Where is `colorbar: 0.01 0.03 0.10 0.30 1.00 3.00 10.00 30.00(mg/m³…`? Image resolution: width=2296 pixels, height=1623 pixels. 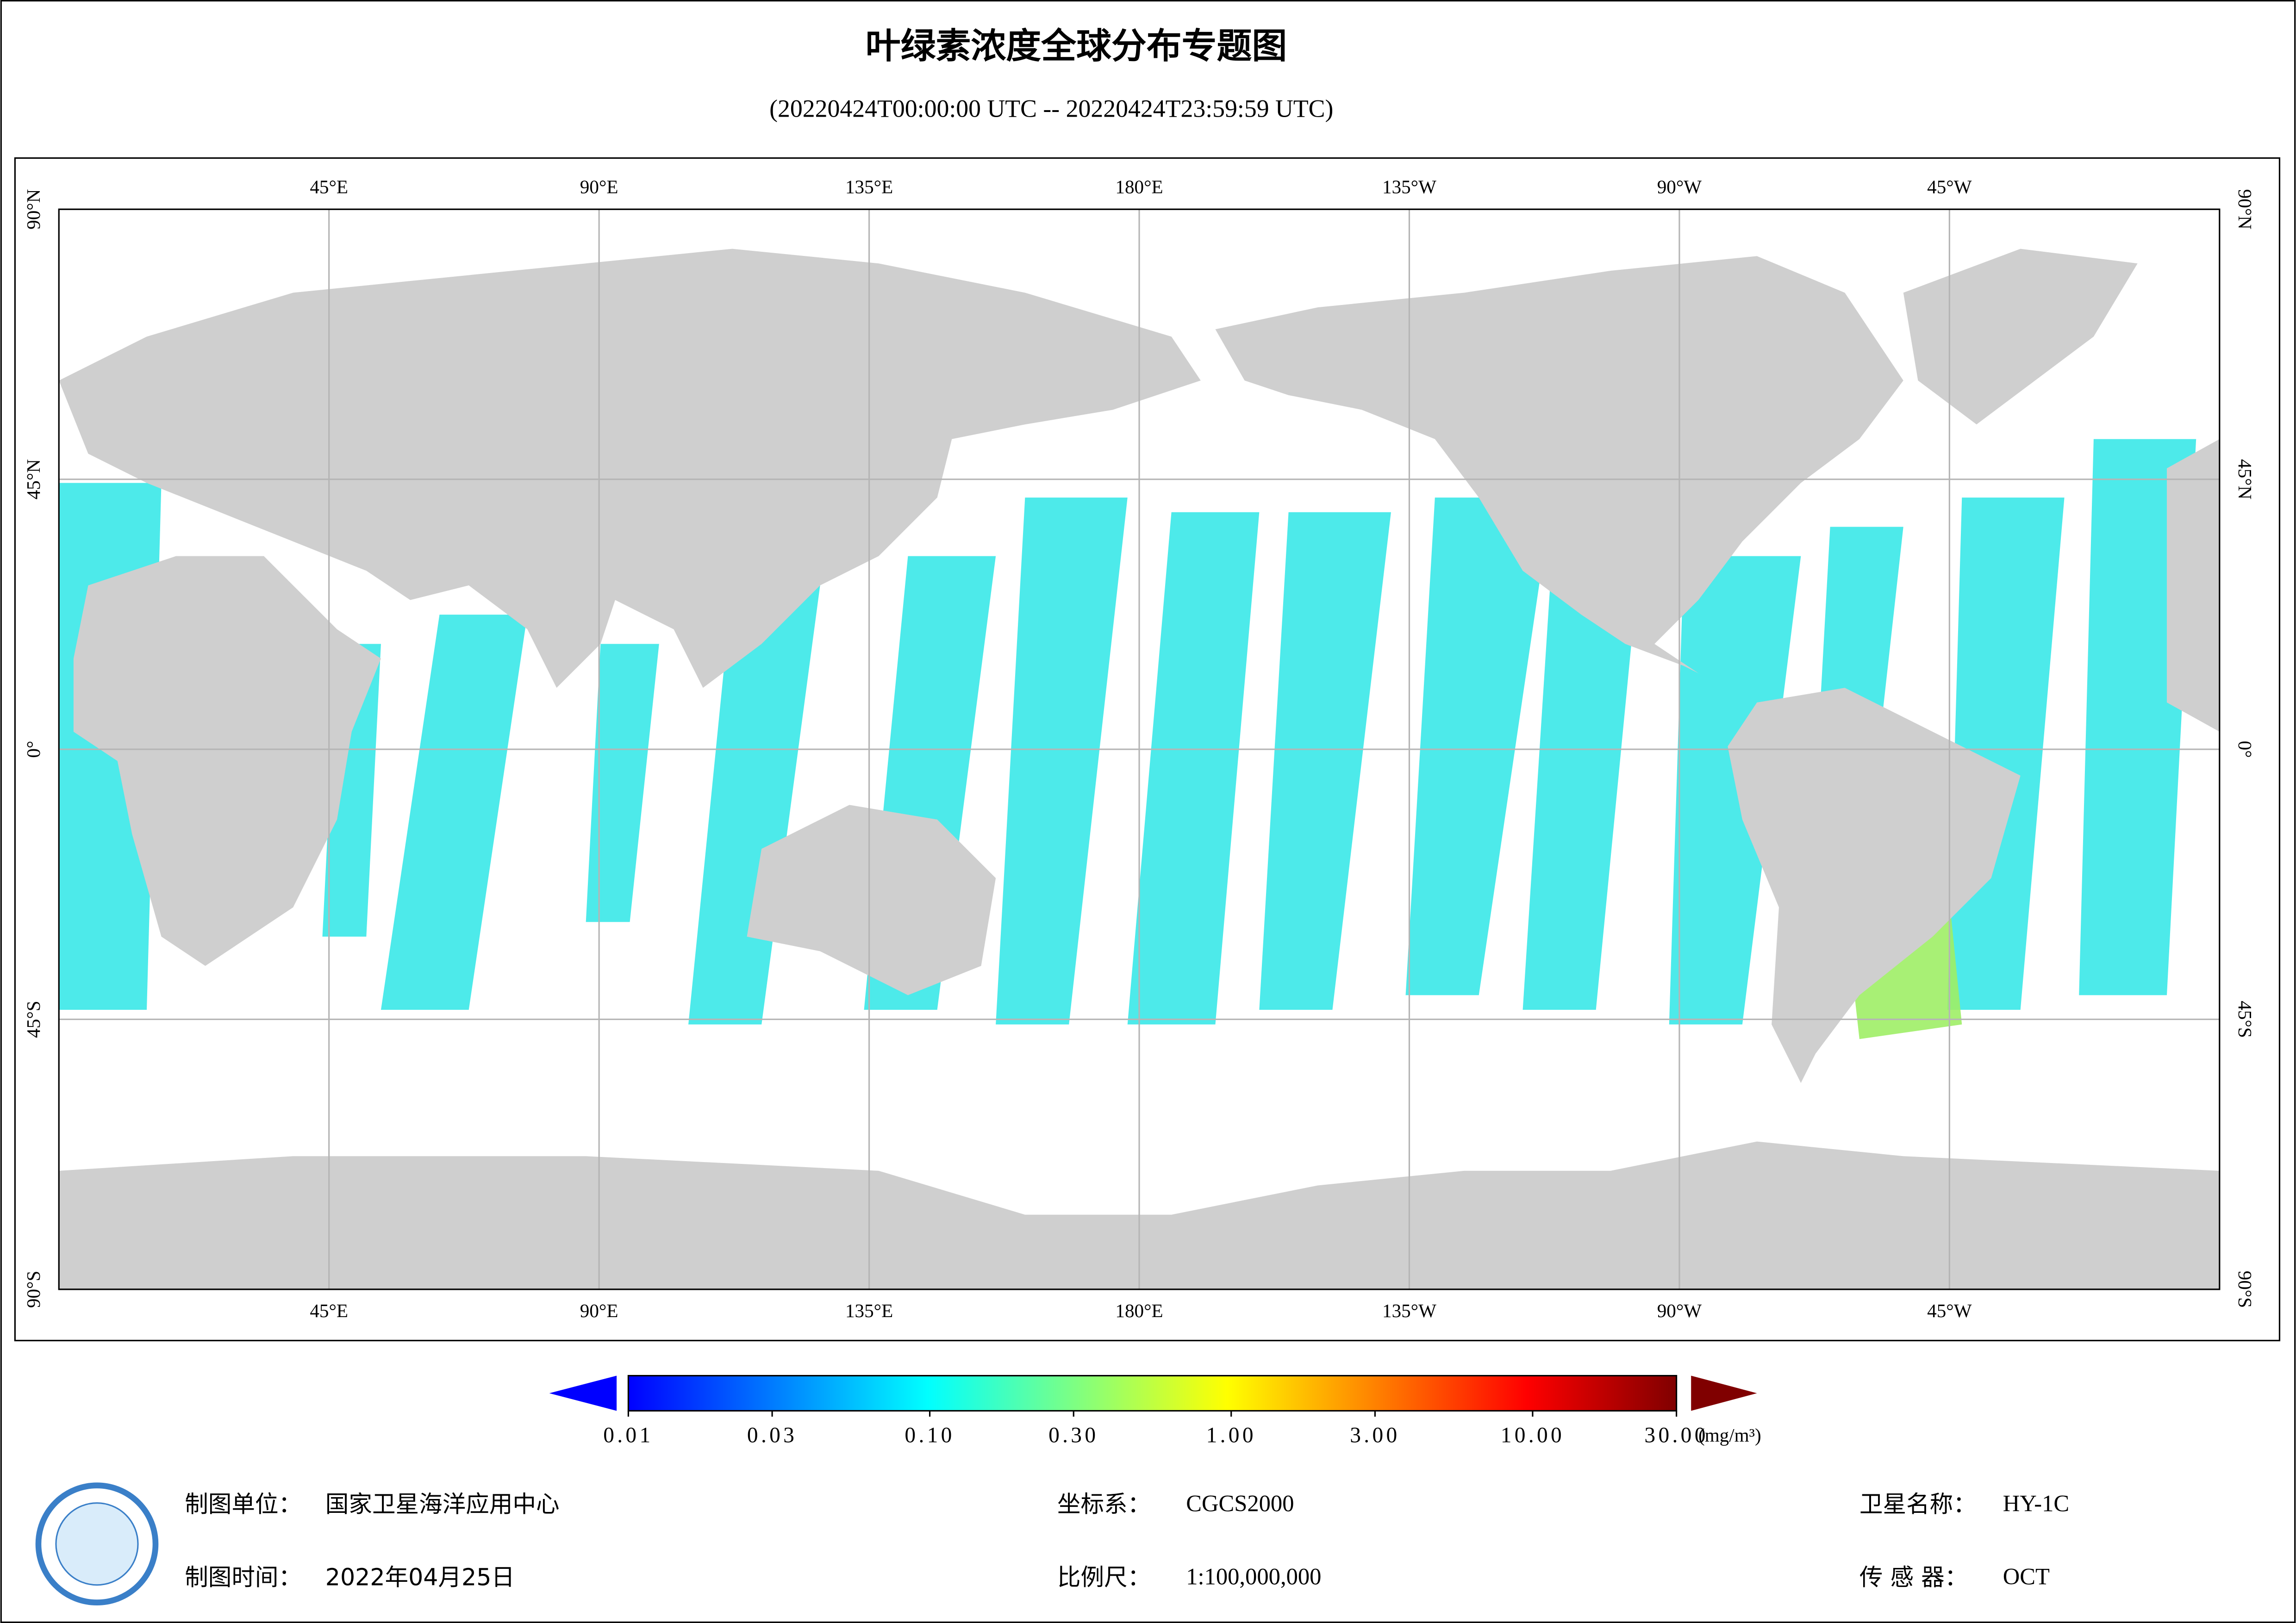 colorbar: 0.01 0.03 0.10 0.30 1.00 3.00 10.00 30.00(mg/m³… is located at coordinates (1155, 1410).